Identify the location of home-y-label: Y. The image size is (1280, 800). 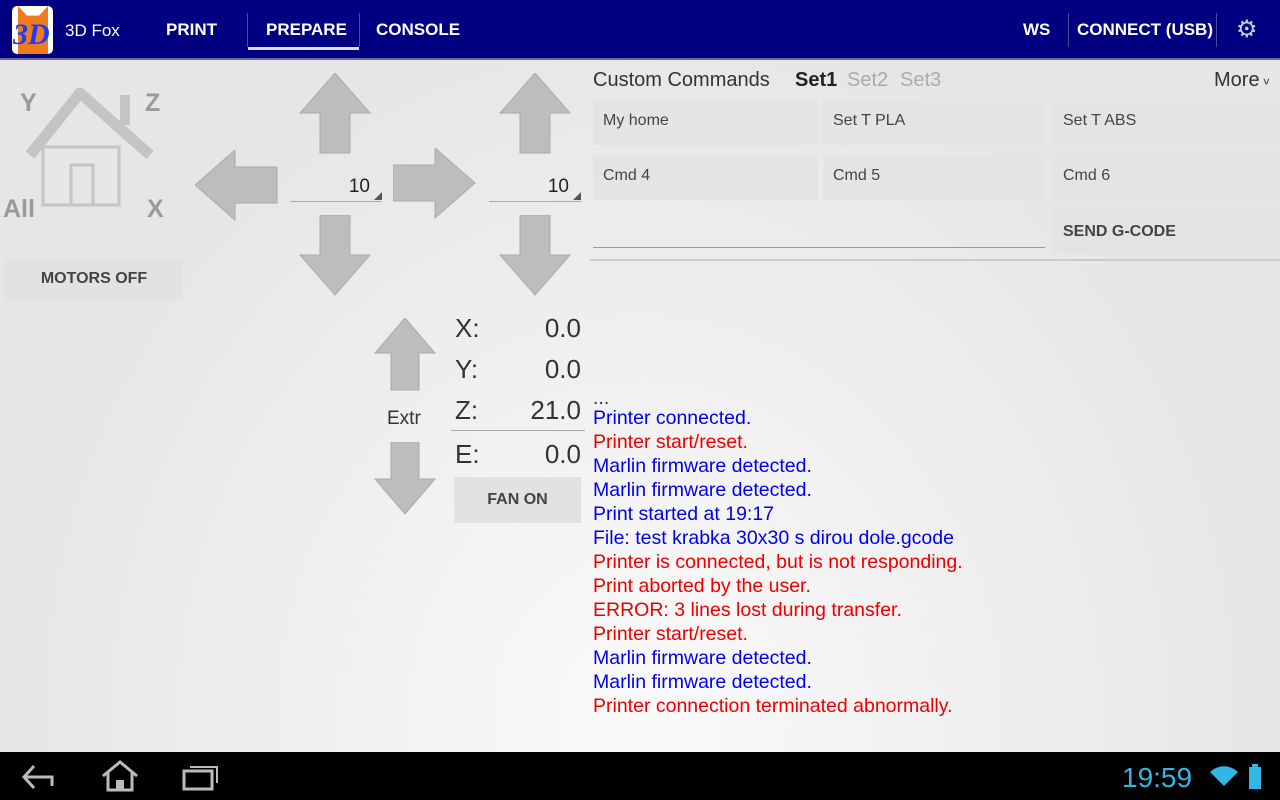
(28, 103).